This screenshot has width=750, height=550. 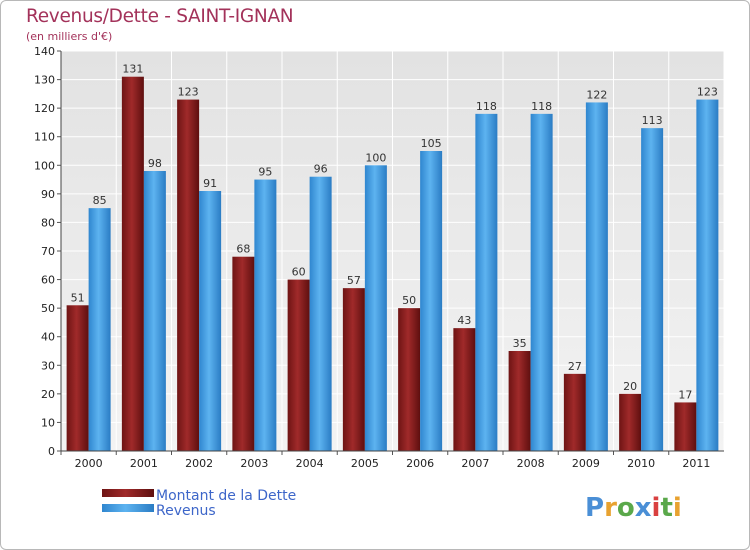 I want to click on chart-title: Revenus/Dette - SAINT-IGNAN, so click(x=160, y=16).